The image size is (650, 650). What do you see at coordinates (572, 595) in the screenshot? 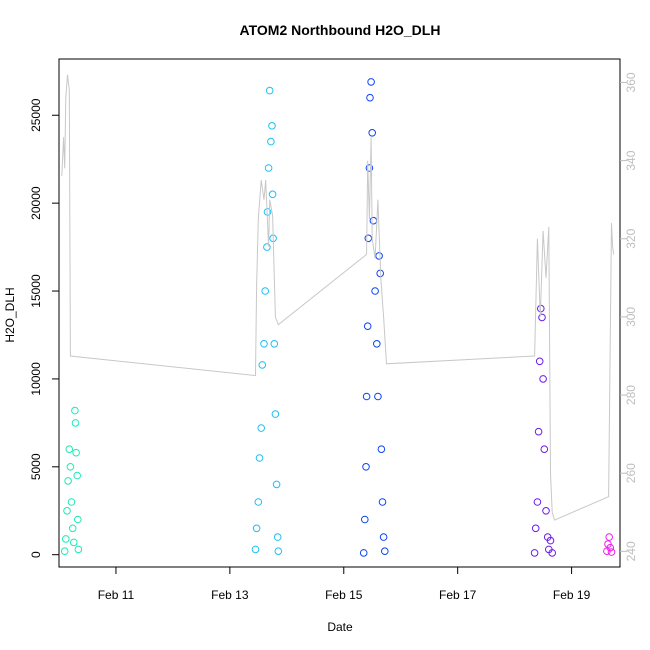
I see `x-tick-label: Feb 19` at bounding box center [572, 595].